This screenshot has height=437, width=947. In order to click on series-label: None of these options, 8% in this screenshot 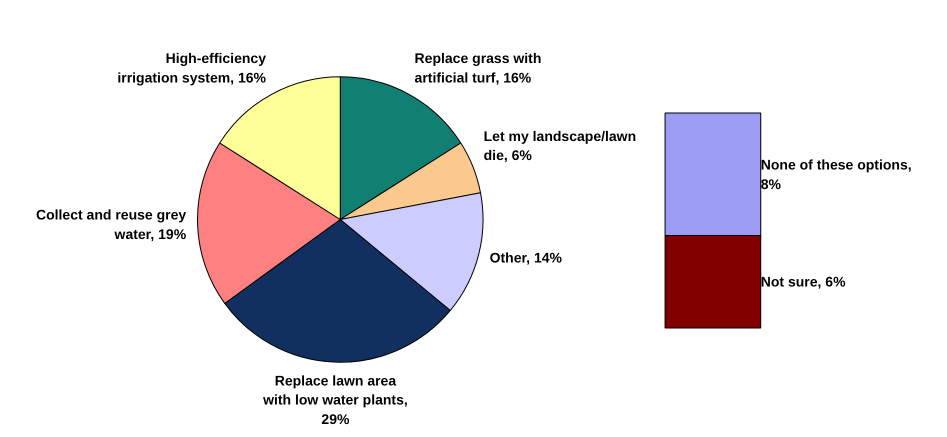, I will do `click(836, 174)`.